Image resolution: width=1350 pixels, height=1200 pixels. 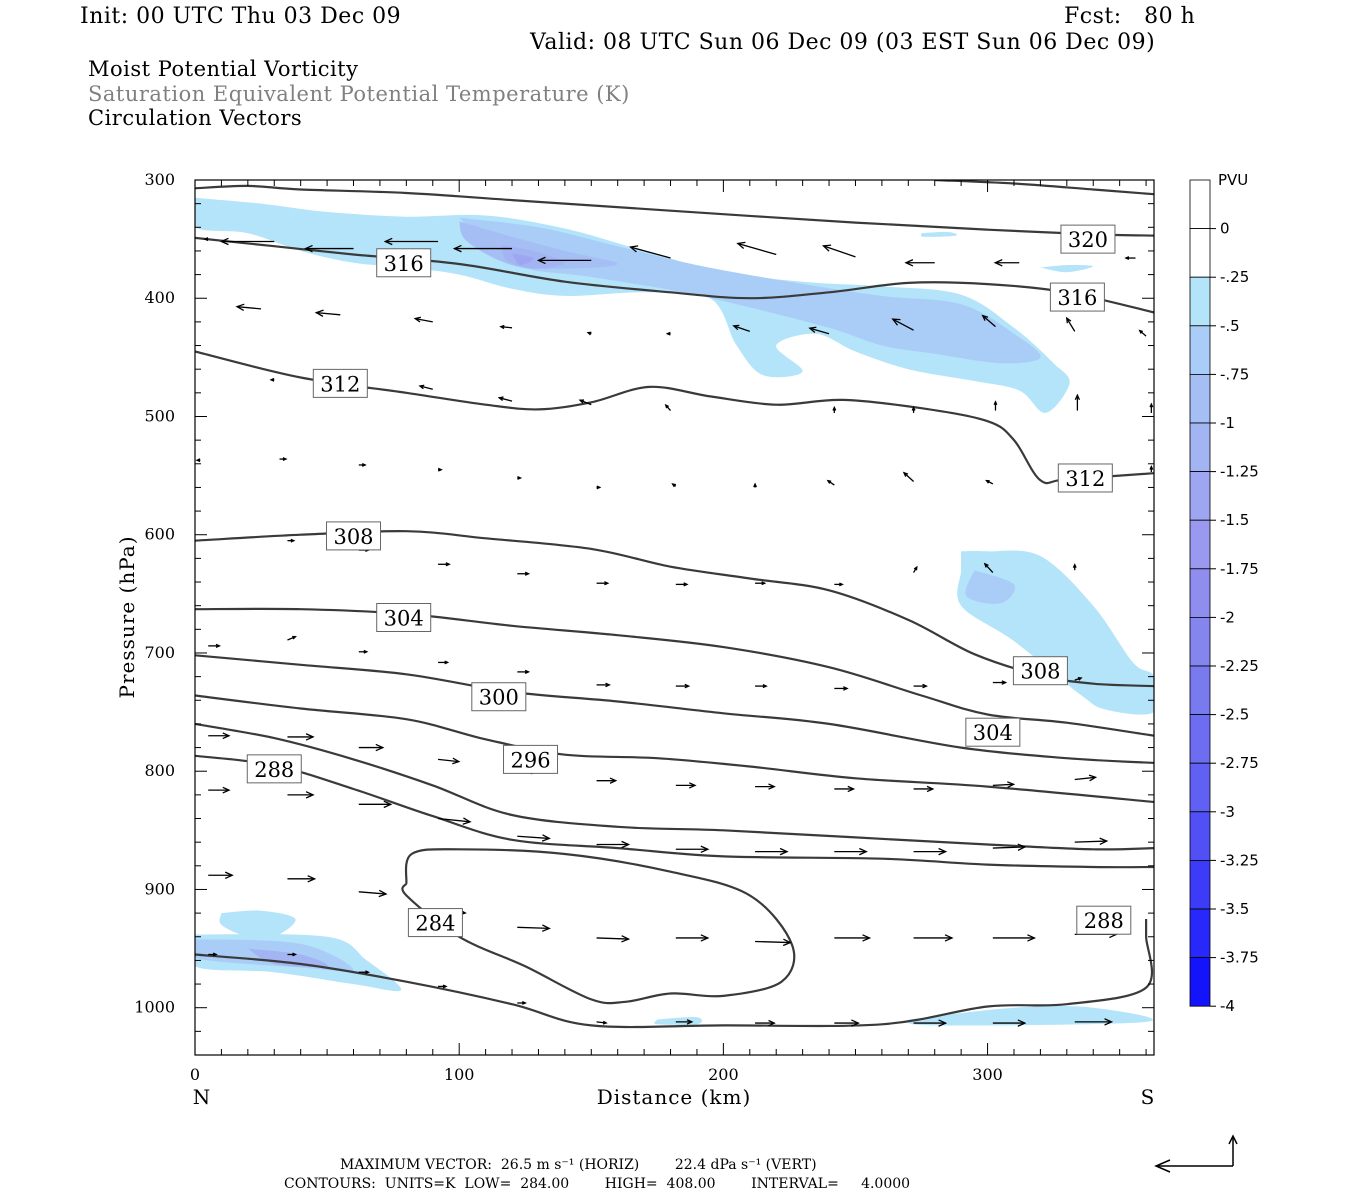 What do you see at coordinates (987, 1074) in the screenshot?
I see `x-tick-label: 300` at bounding box center [987, 1074].